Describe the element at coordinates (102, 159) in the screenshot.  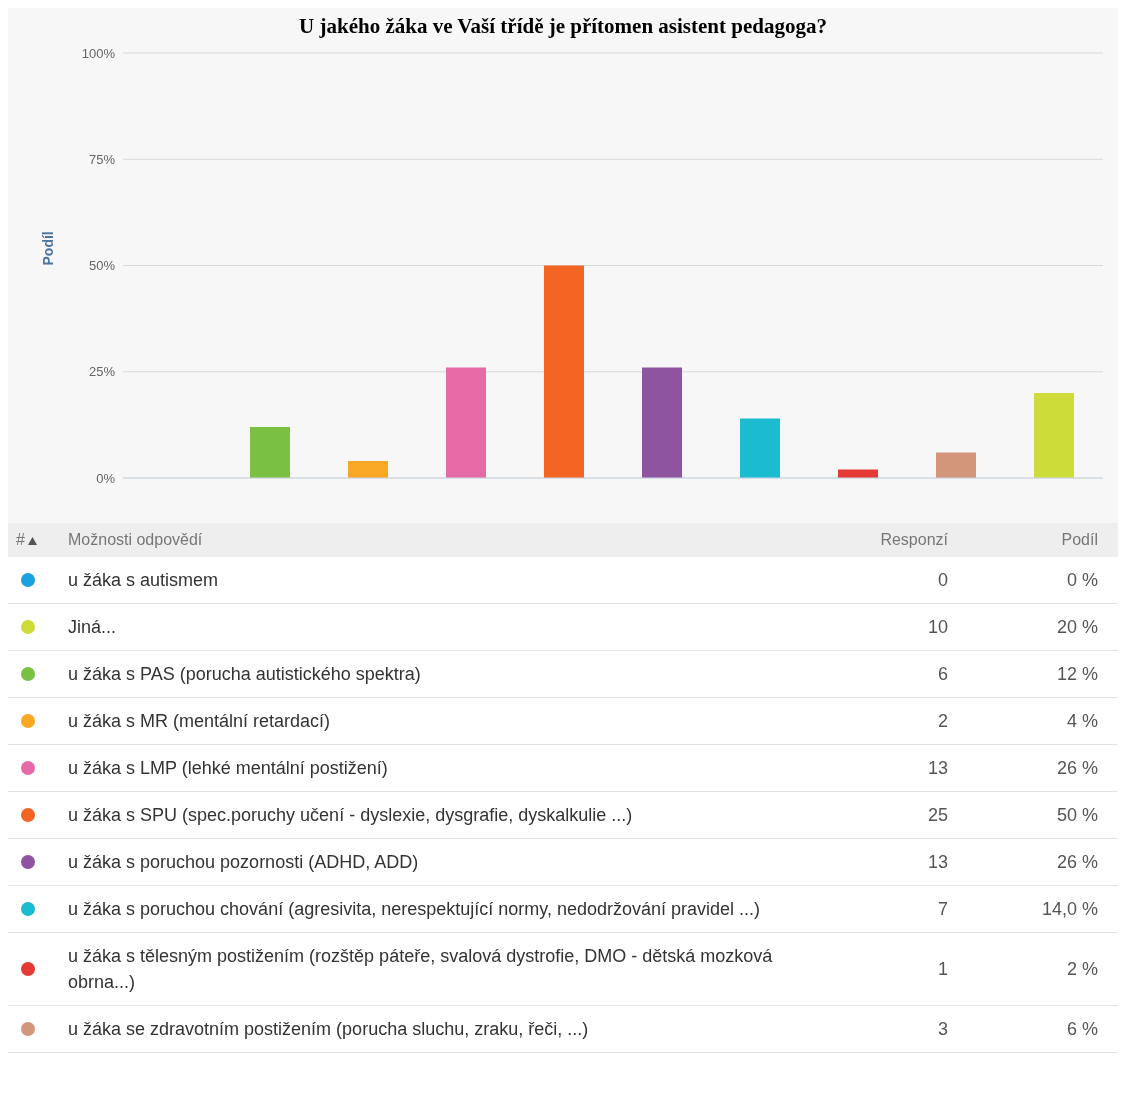
I see `y-tick-label: 75%` at that location.